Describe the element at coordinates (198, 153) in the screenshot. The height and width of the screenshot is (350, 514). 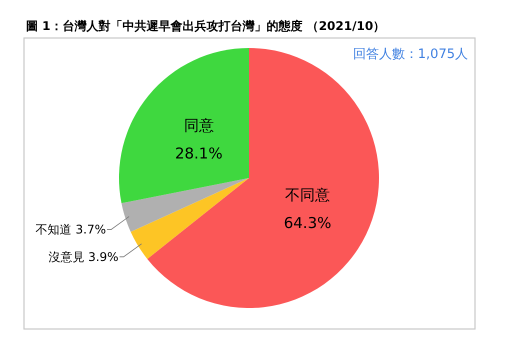
I see `data-label: 28.1%` at that location.